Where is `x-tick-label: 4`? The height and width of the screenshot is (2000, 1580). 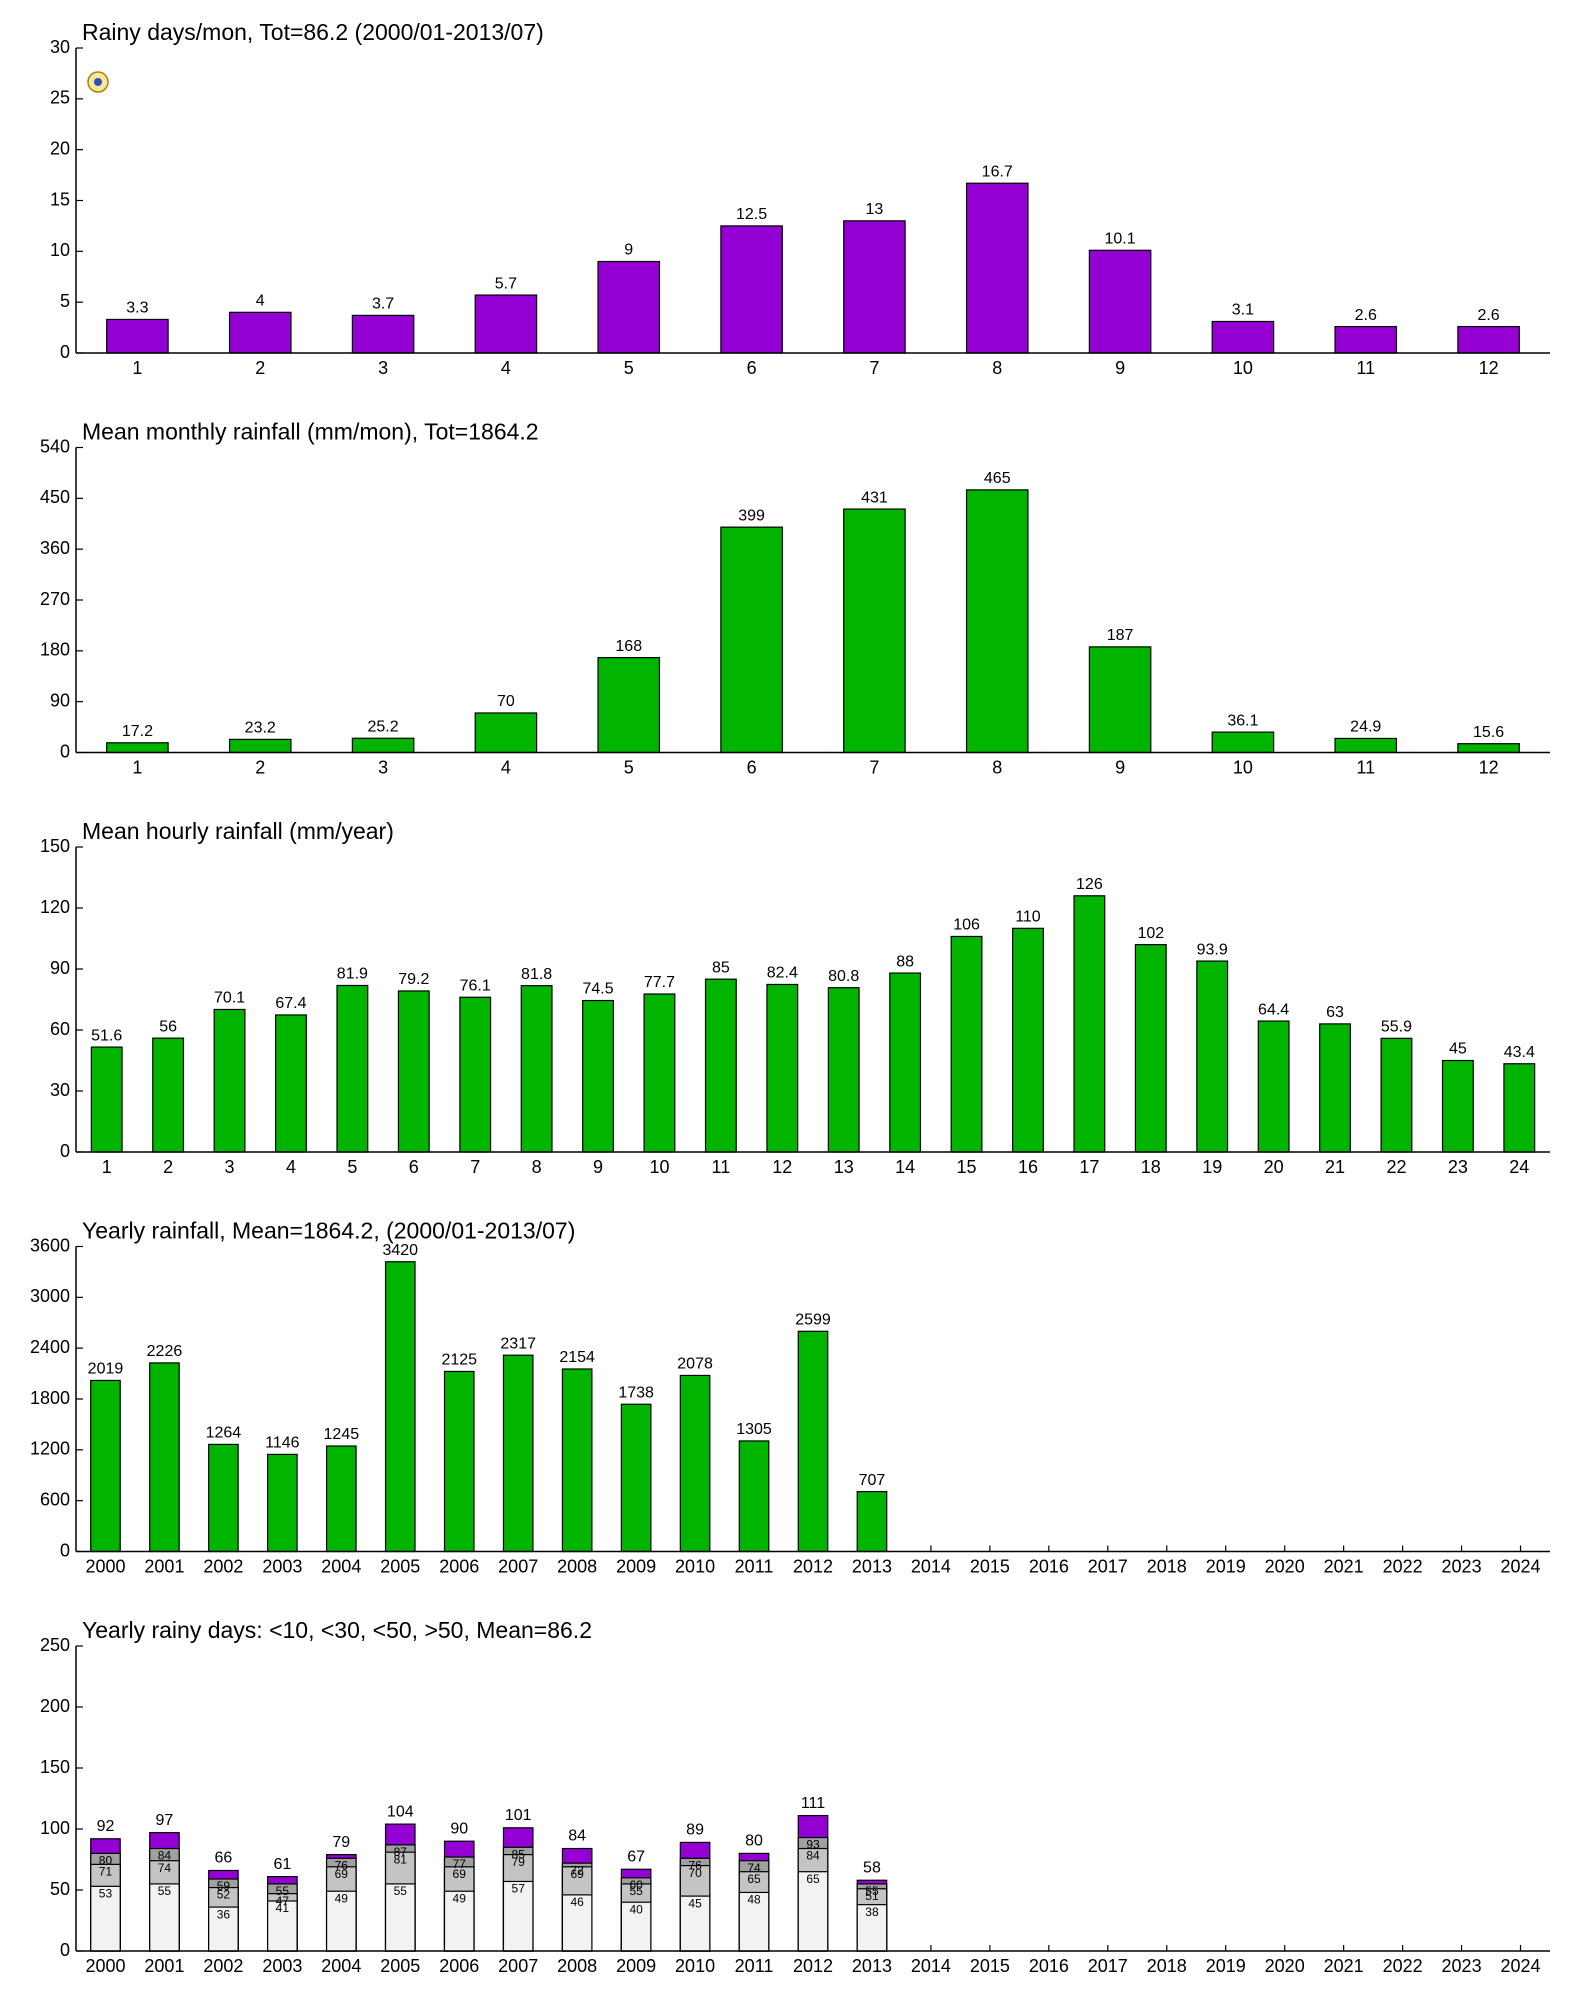 x-tick-label: 4 is located at coordinates (291, 1167).